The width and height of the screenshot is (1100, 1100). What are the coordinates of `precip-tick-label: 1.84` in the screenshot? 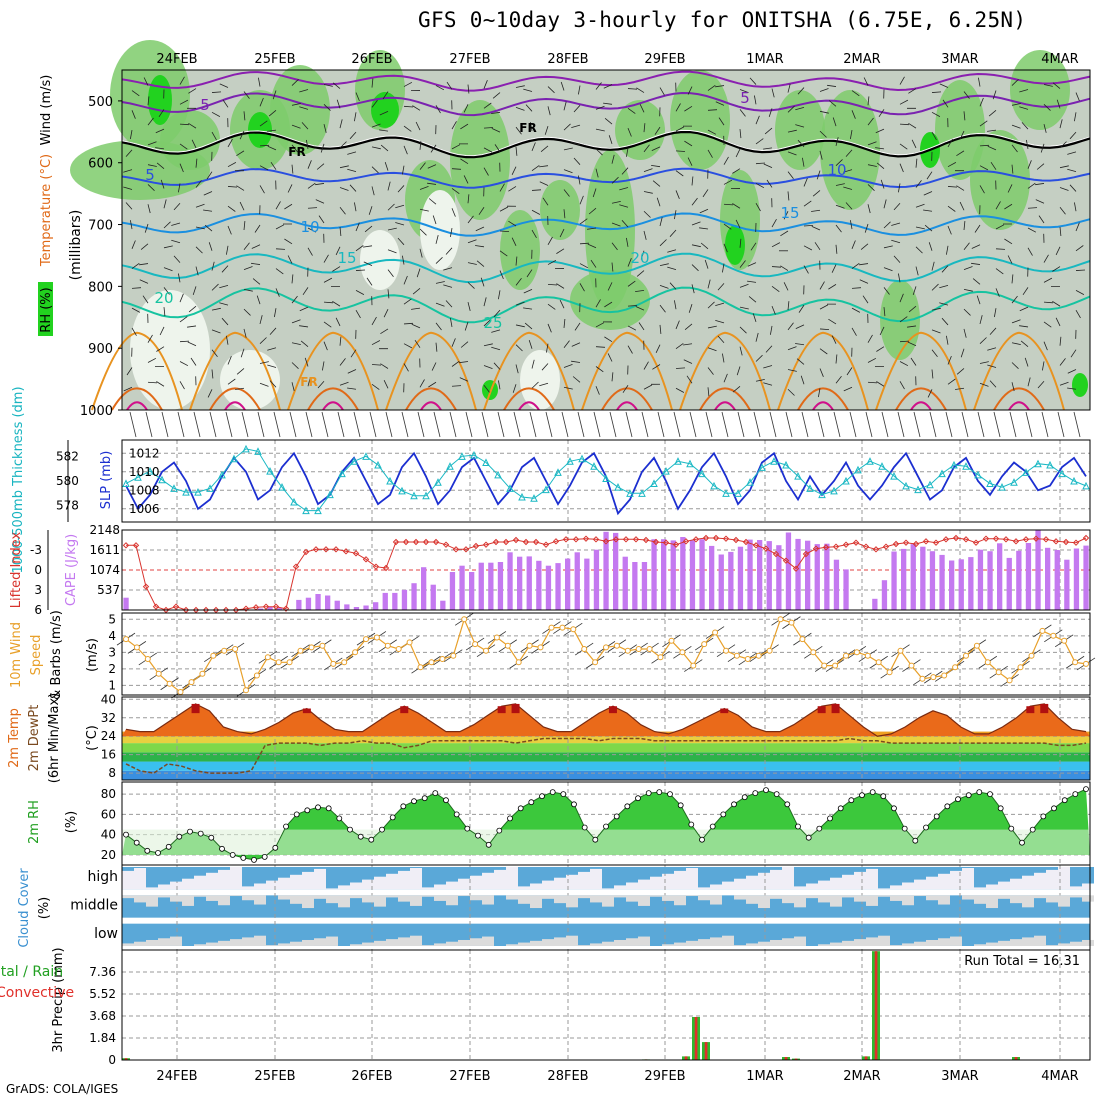 It's located at (102, 1038).